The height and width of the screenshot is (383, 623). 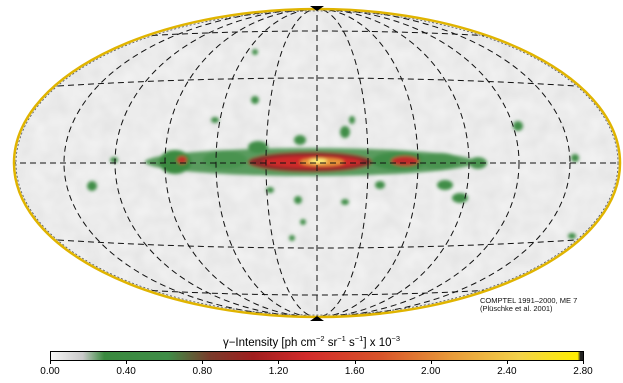 I want to click on colorbar-tick-label: 0.40, so click(x=126, y=371).